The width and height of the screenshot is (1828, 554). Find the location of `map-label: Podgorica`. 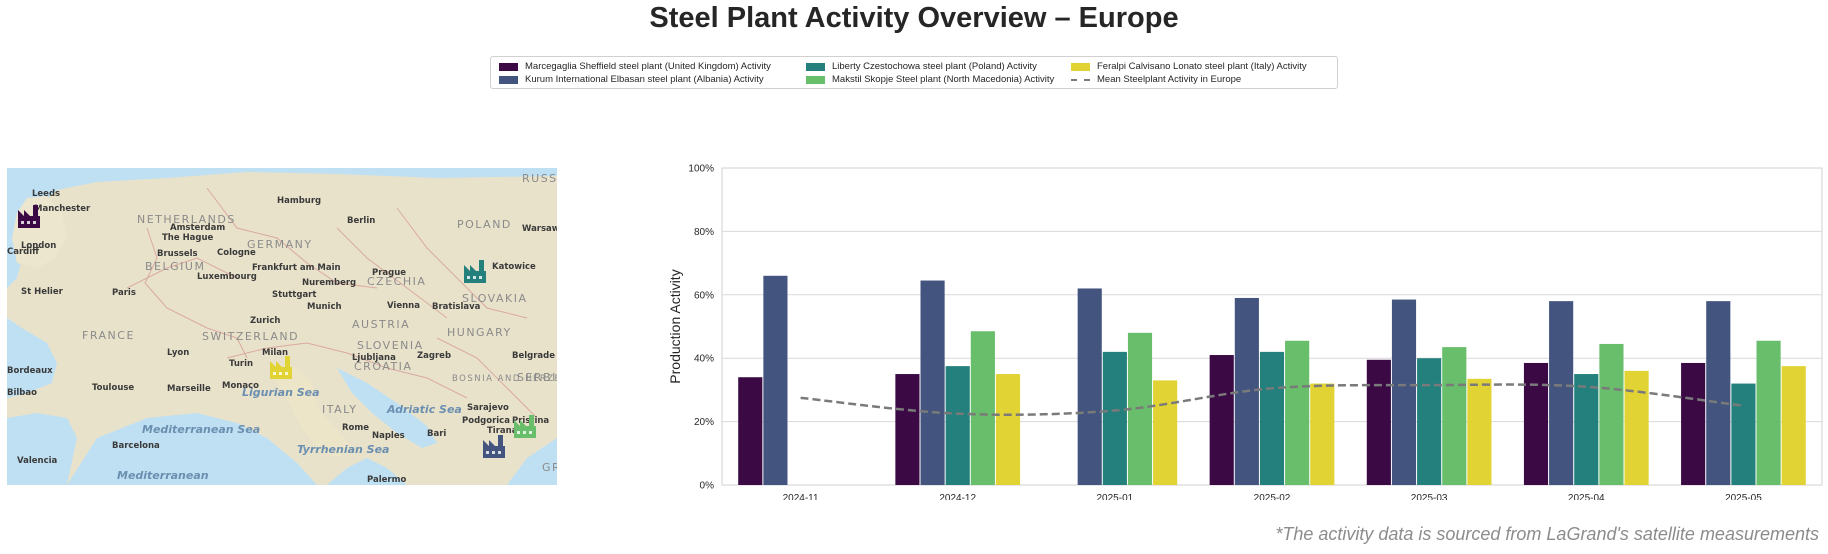

map-label: Podgorica is located at coordinates (486, 421).